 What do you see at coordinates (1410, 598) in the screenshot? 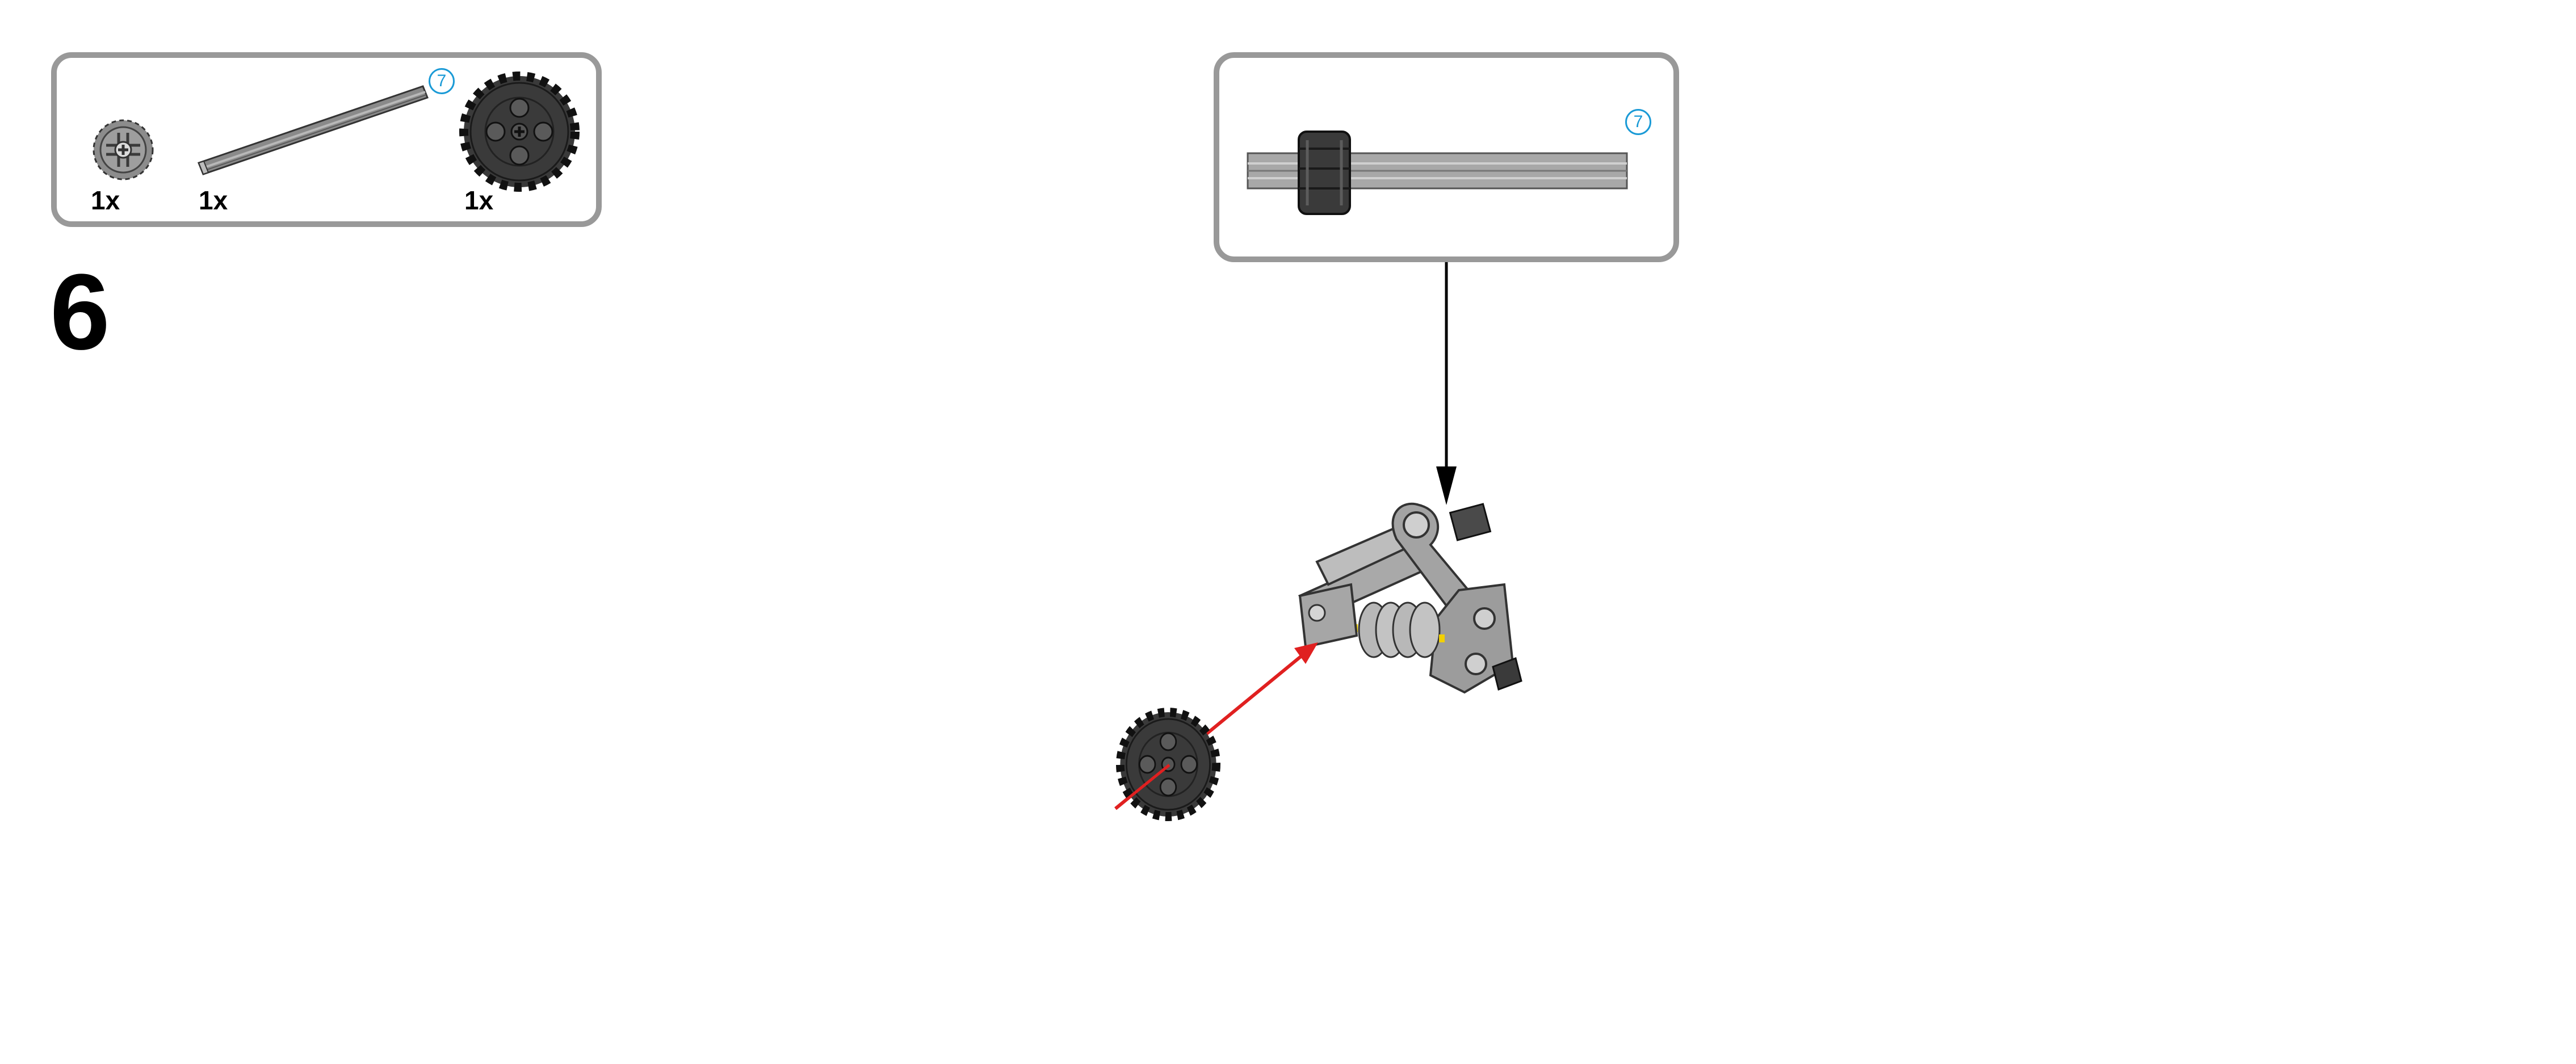
I see `assembly-body` at bounding box center [1410, 598].